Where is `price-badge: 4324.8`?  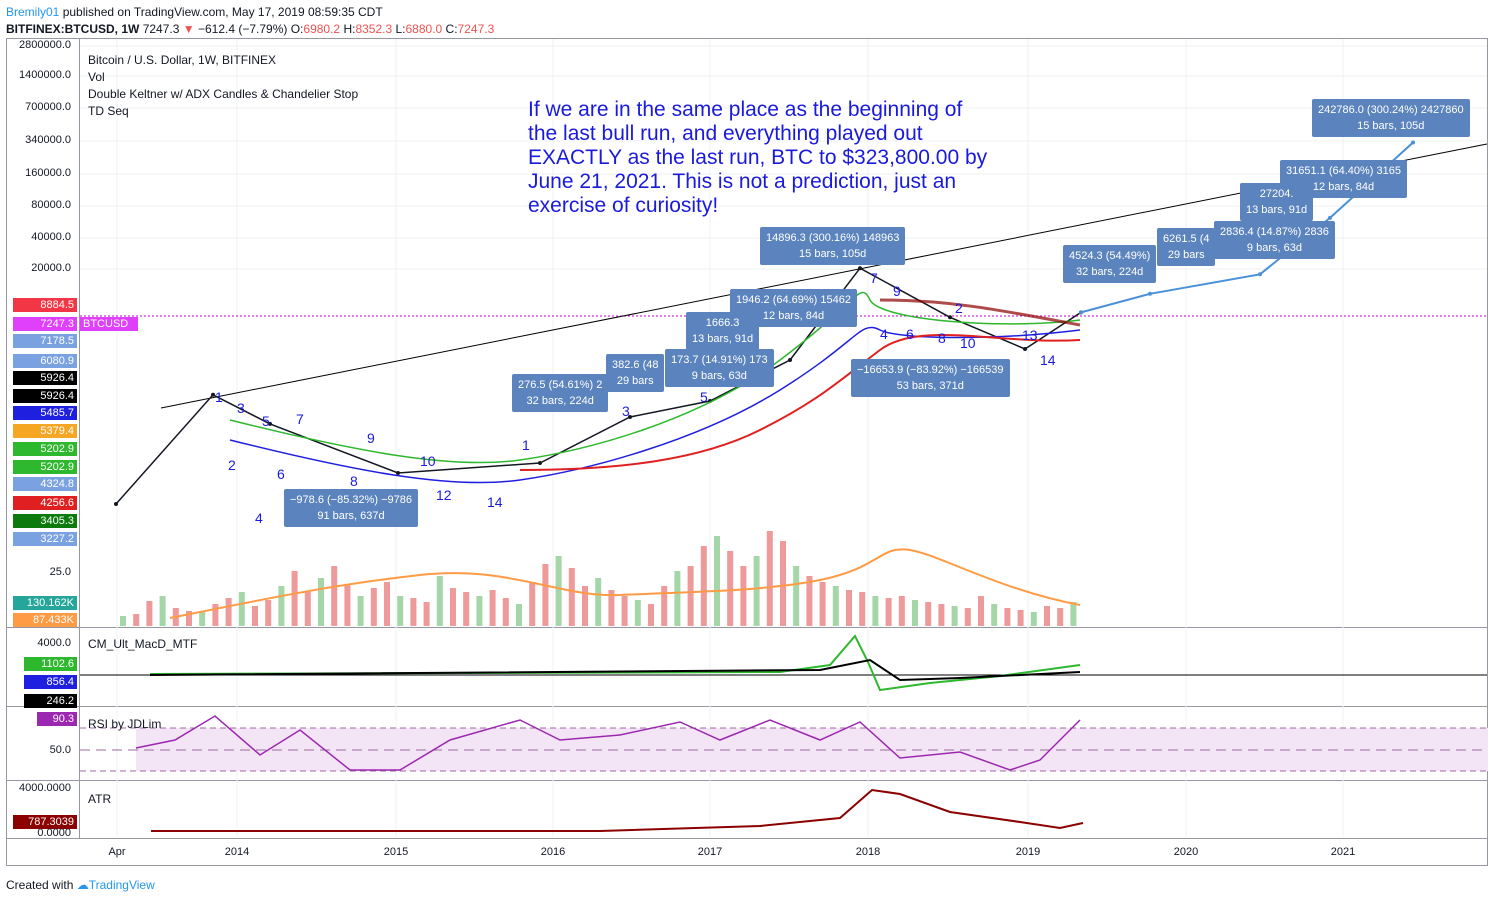 price-badge: 4324.8 is located at coordinates (45, 484).